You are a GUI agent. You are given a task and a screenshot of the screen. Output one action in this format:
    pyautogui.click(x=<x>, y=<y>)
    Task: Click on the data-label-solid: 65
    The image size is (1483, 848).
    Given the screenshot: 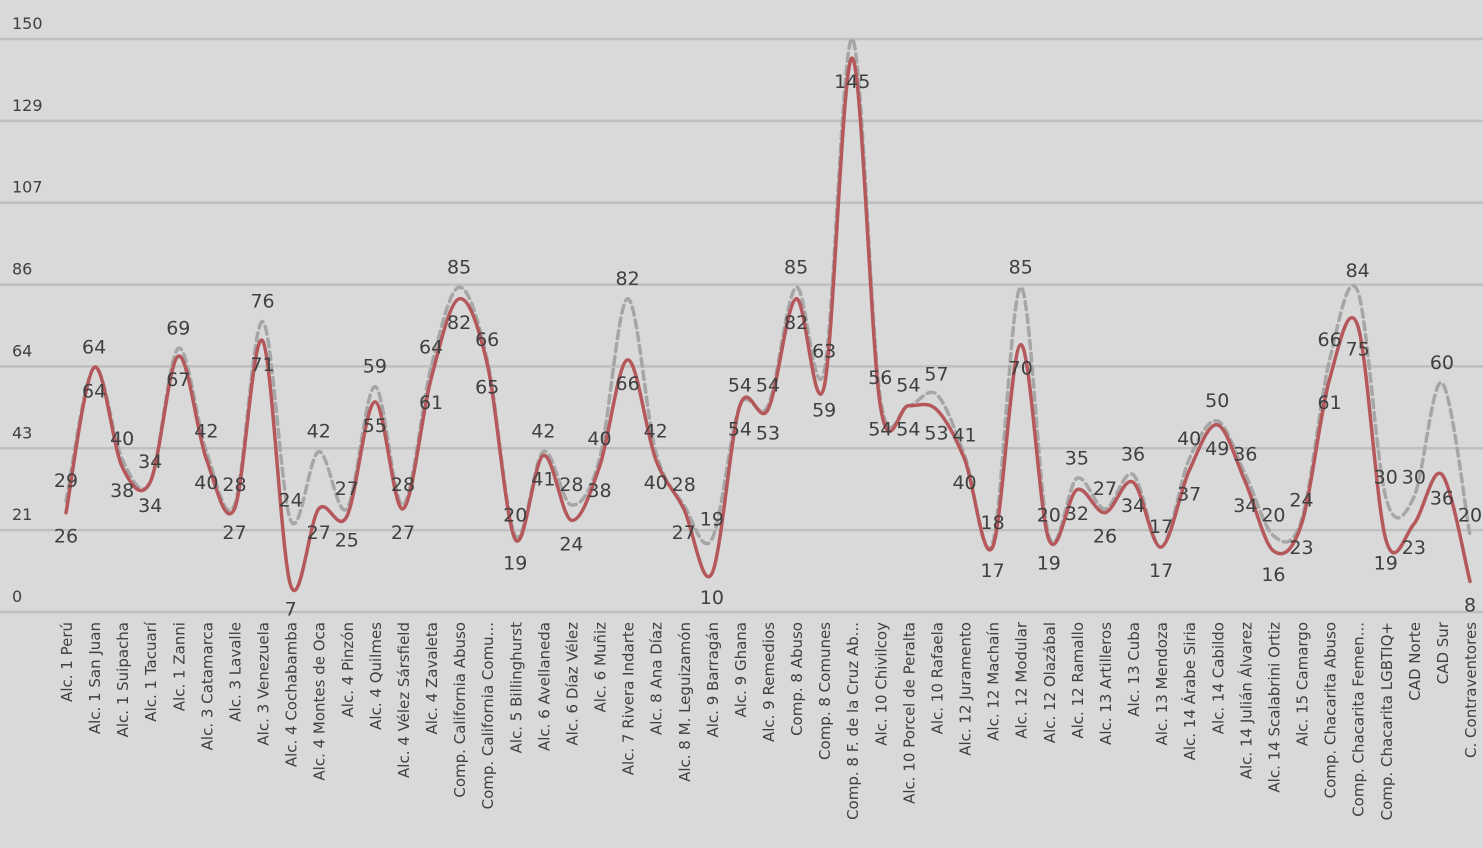 What is the action you would take?
    pyautogui.click(x=487, y=388)
    